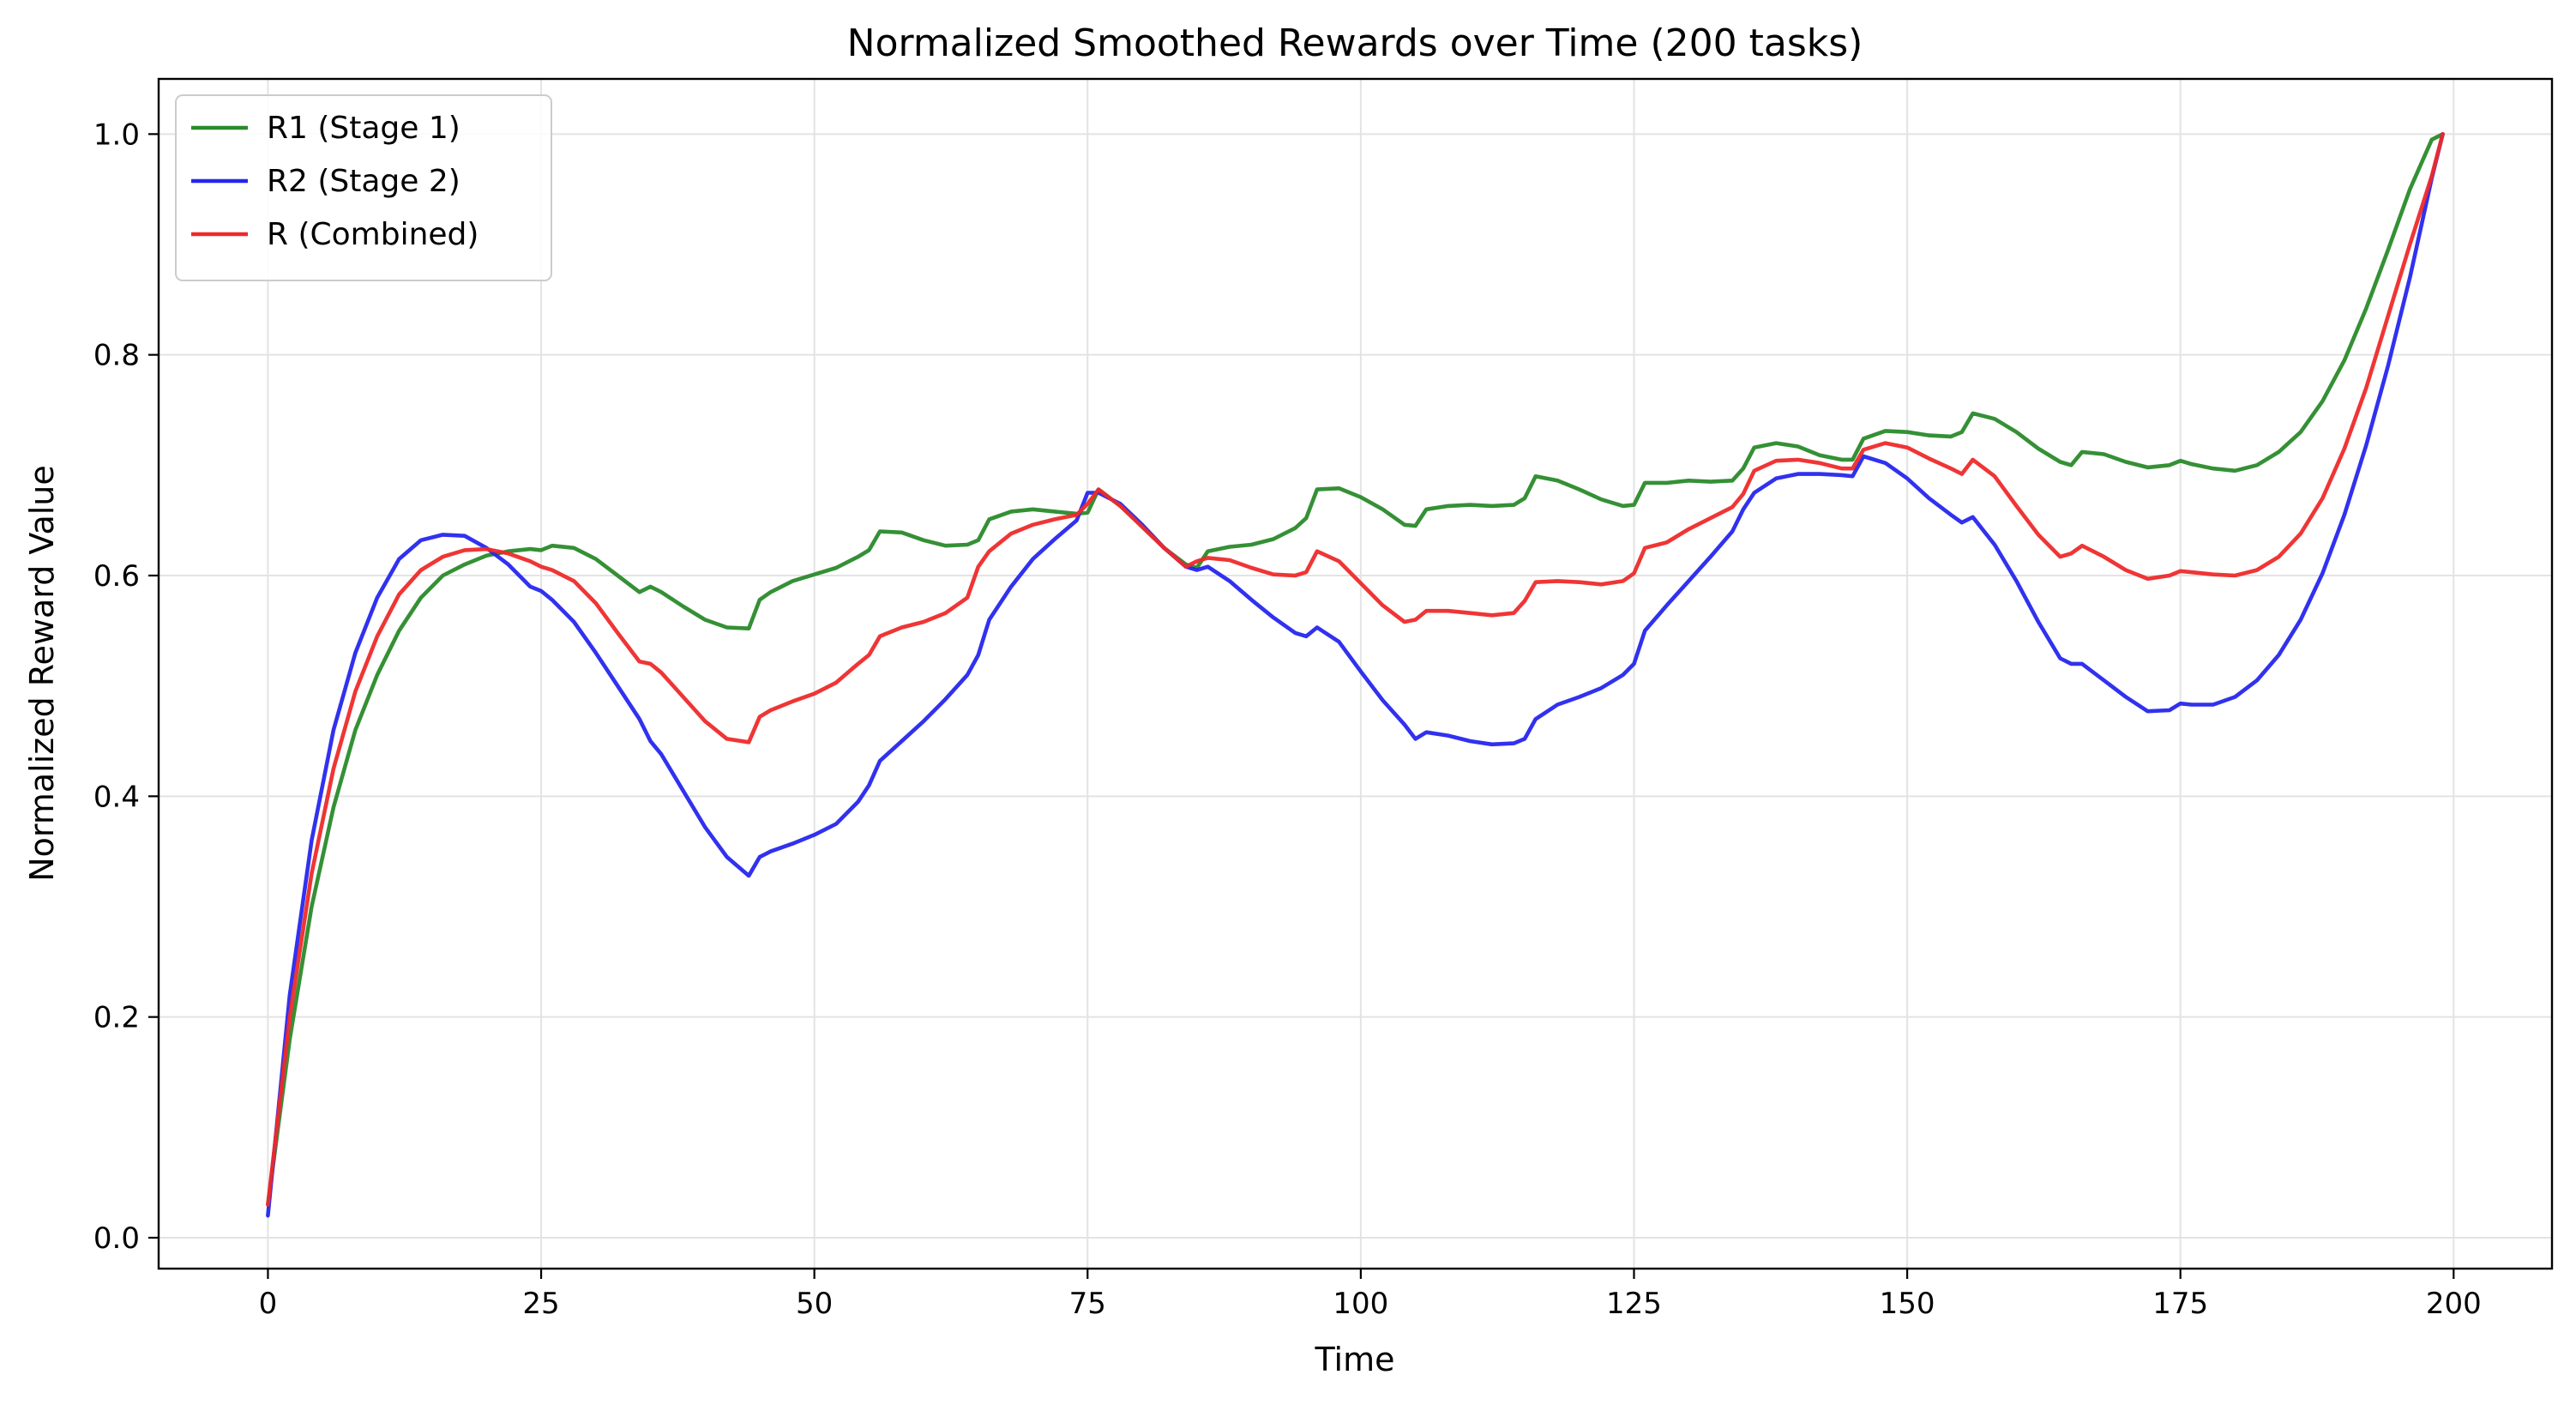  I want to click on x-tick-label: 200, so click(2454, 1304).